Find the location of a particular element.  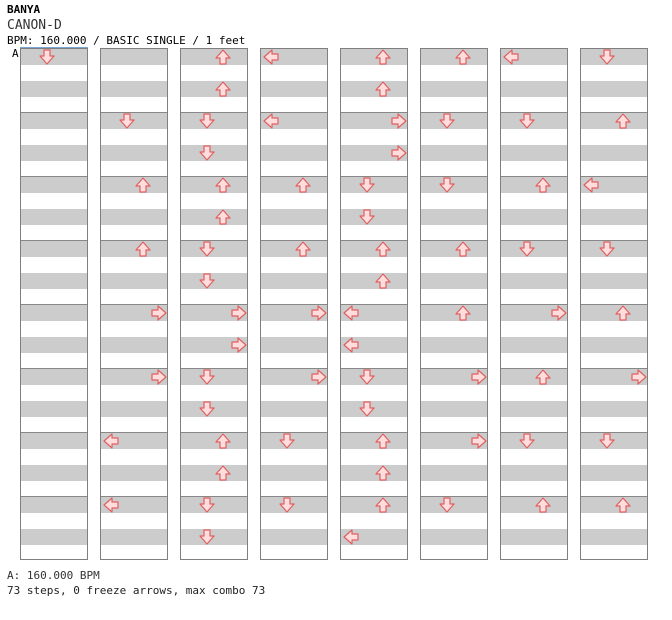

song-title: CANON-D is located at coordinates (34, 25).